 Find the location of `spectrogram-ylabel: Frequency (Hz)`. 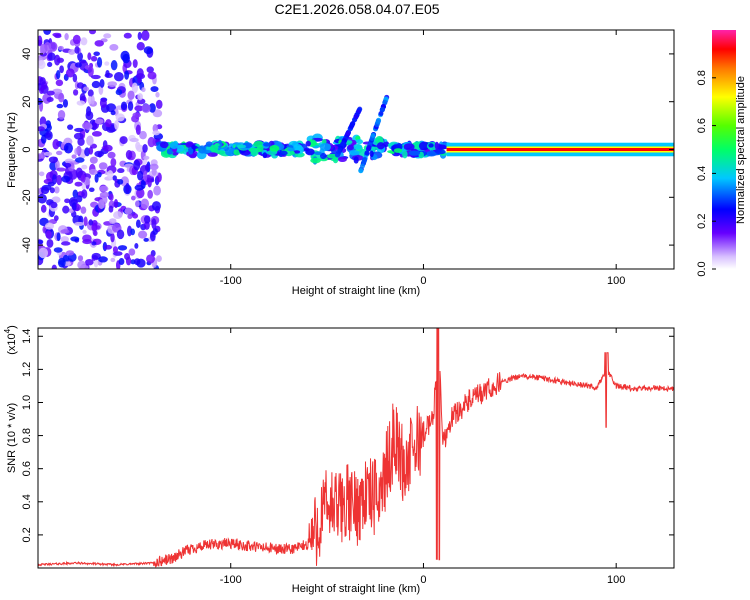

spectrogram-ylabel: Frequency (Hz) is located at coordinates (12, 150).